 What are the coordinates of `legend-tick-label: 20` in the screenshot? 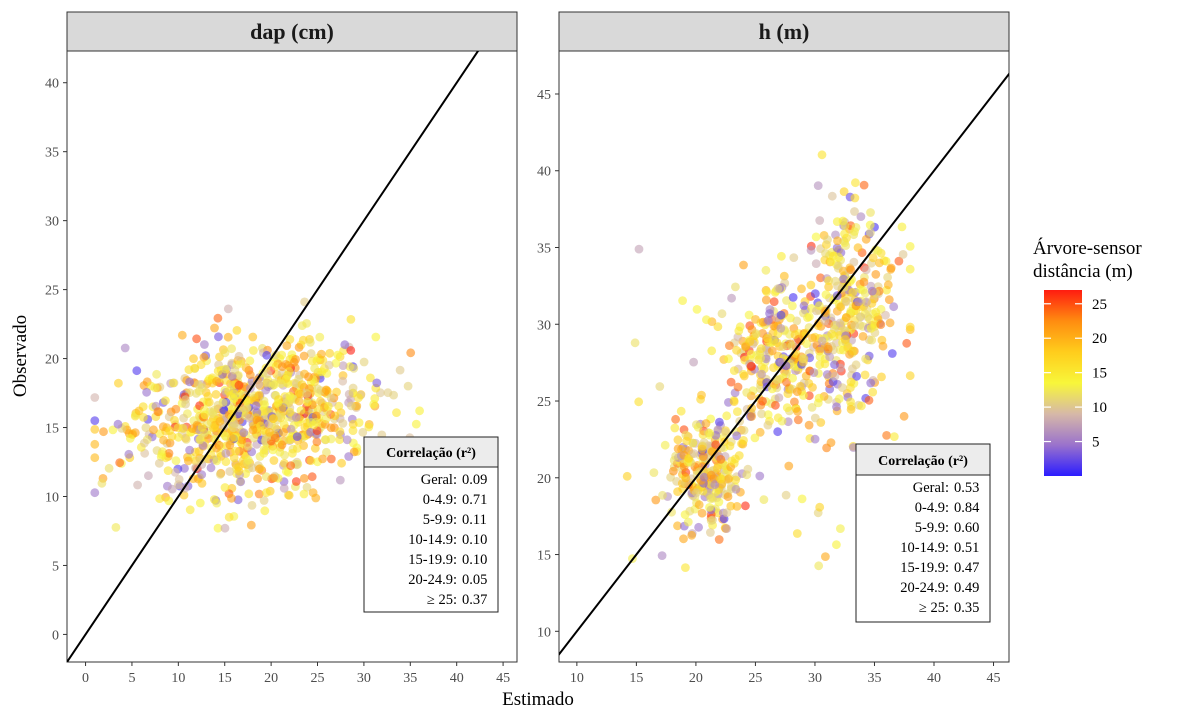 It's located at (1099, 339).